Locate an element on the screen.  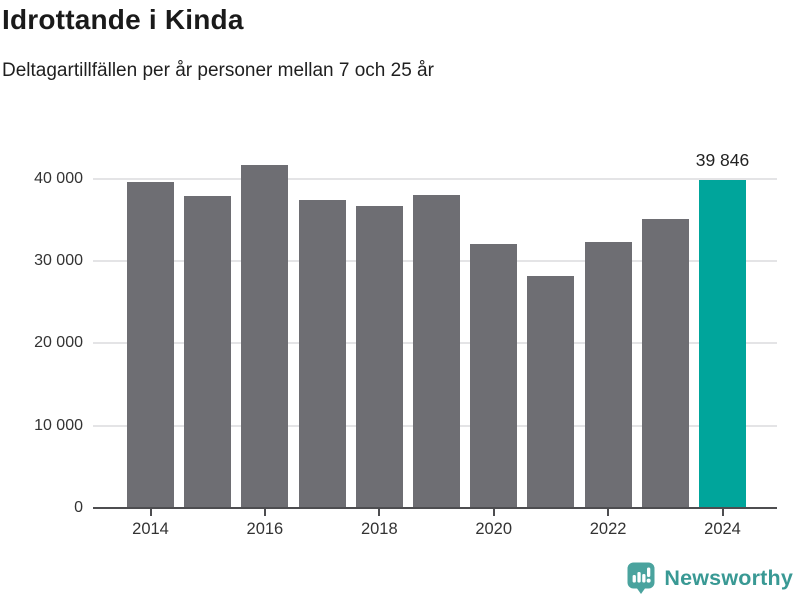
x-axis-tick-label: 2020 is located at coordinates (494, 529).